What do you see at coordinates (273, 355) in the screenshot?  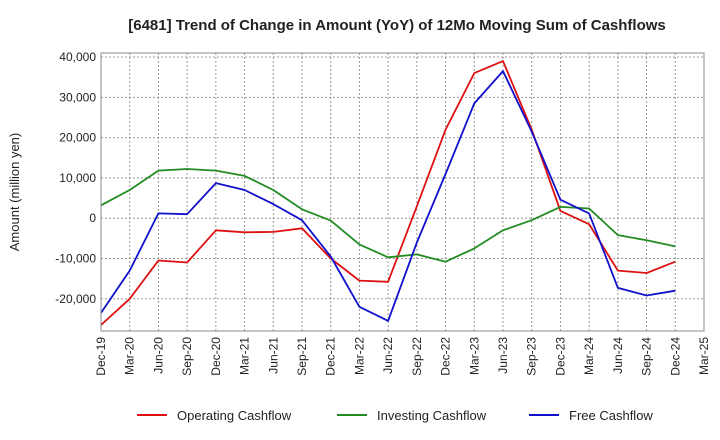 I see `x-tick-label: Jun-21` at bounding box center [273, 355].